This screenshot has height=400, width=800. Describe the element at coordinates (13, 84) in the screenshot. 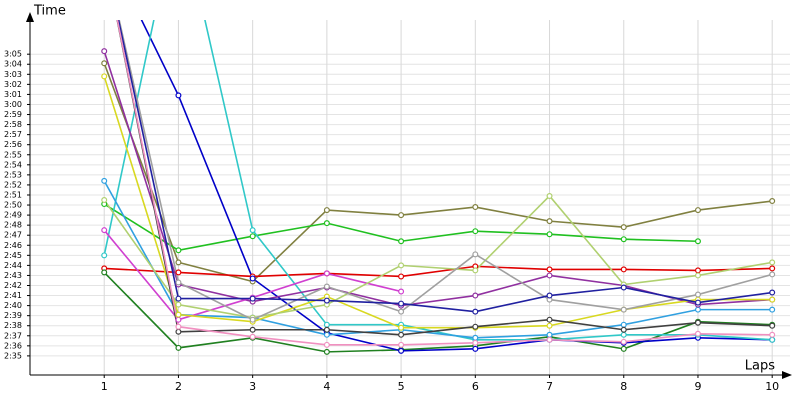

I see `y-tick-label: 3:02` at that location.